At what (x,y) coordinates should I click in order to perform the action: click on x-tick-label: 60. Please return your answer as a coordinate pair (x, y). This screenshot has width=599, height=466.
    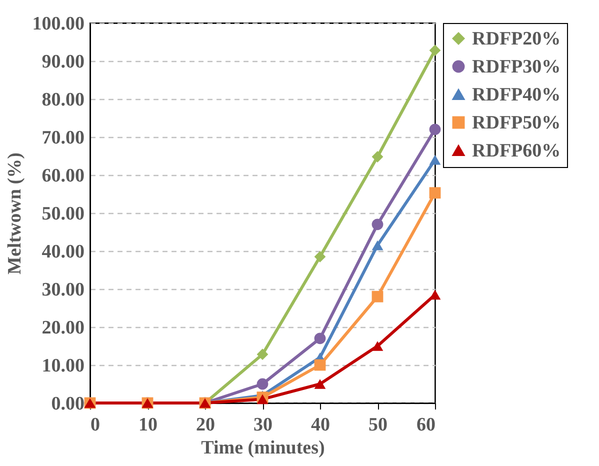
    Looking at the image, I should click on (426, 425).